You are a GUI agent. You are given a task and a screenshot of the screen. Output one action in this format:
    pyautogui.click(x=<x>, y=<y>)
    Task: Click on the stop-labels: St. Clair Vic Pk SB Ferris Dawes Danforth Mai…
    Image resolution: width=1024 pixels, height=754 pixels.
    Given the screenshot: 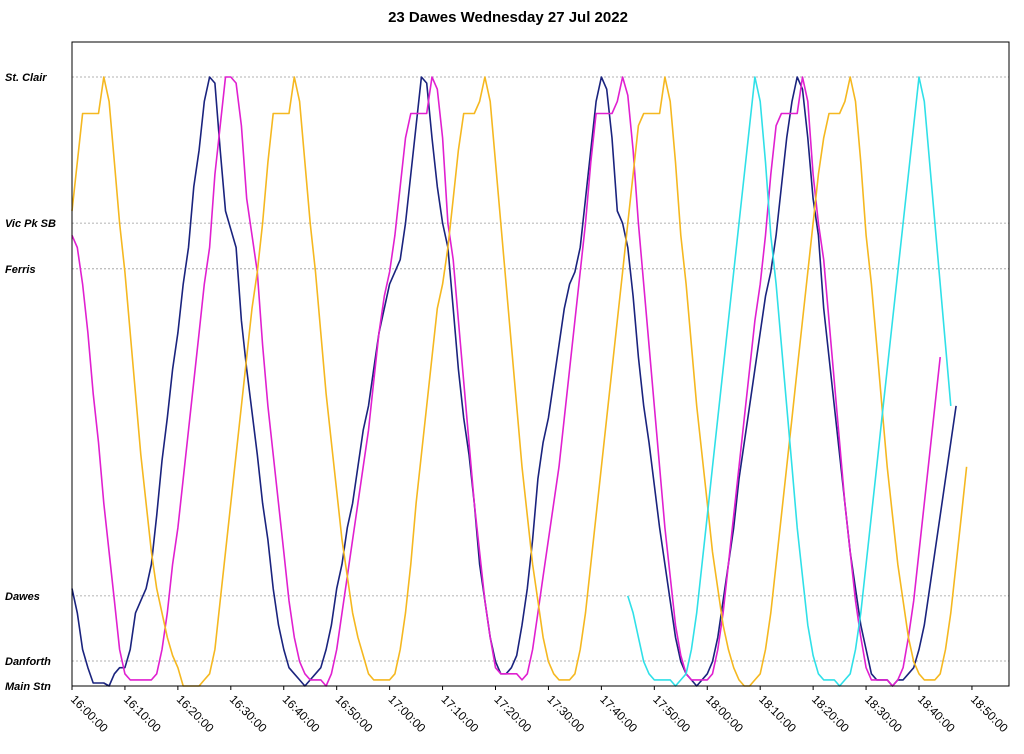 What is the action you would take?
    pyautogui.click(x=30, y=382)
    